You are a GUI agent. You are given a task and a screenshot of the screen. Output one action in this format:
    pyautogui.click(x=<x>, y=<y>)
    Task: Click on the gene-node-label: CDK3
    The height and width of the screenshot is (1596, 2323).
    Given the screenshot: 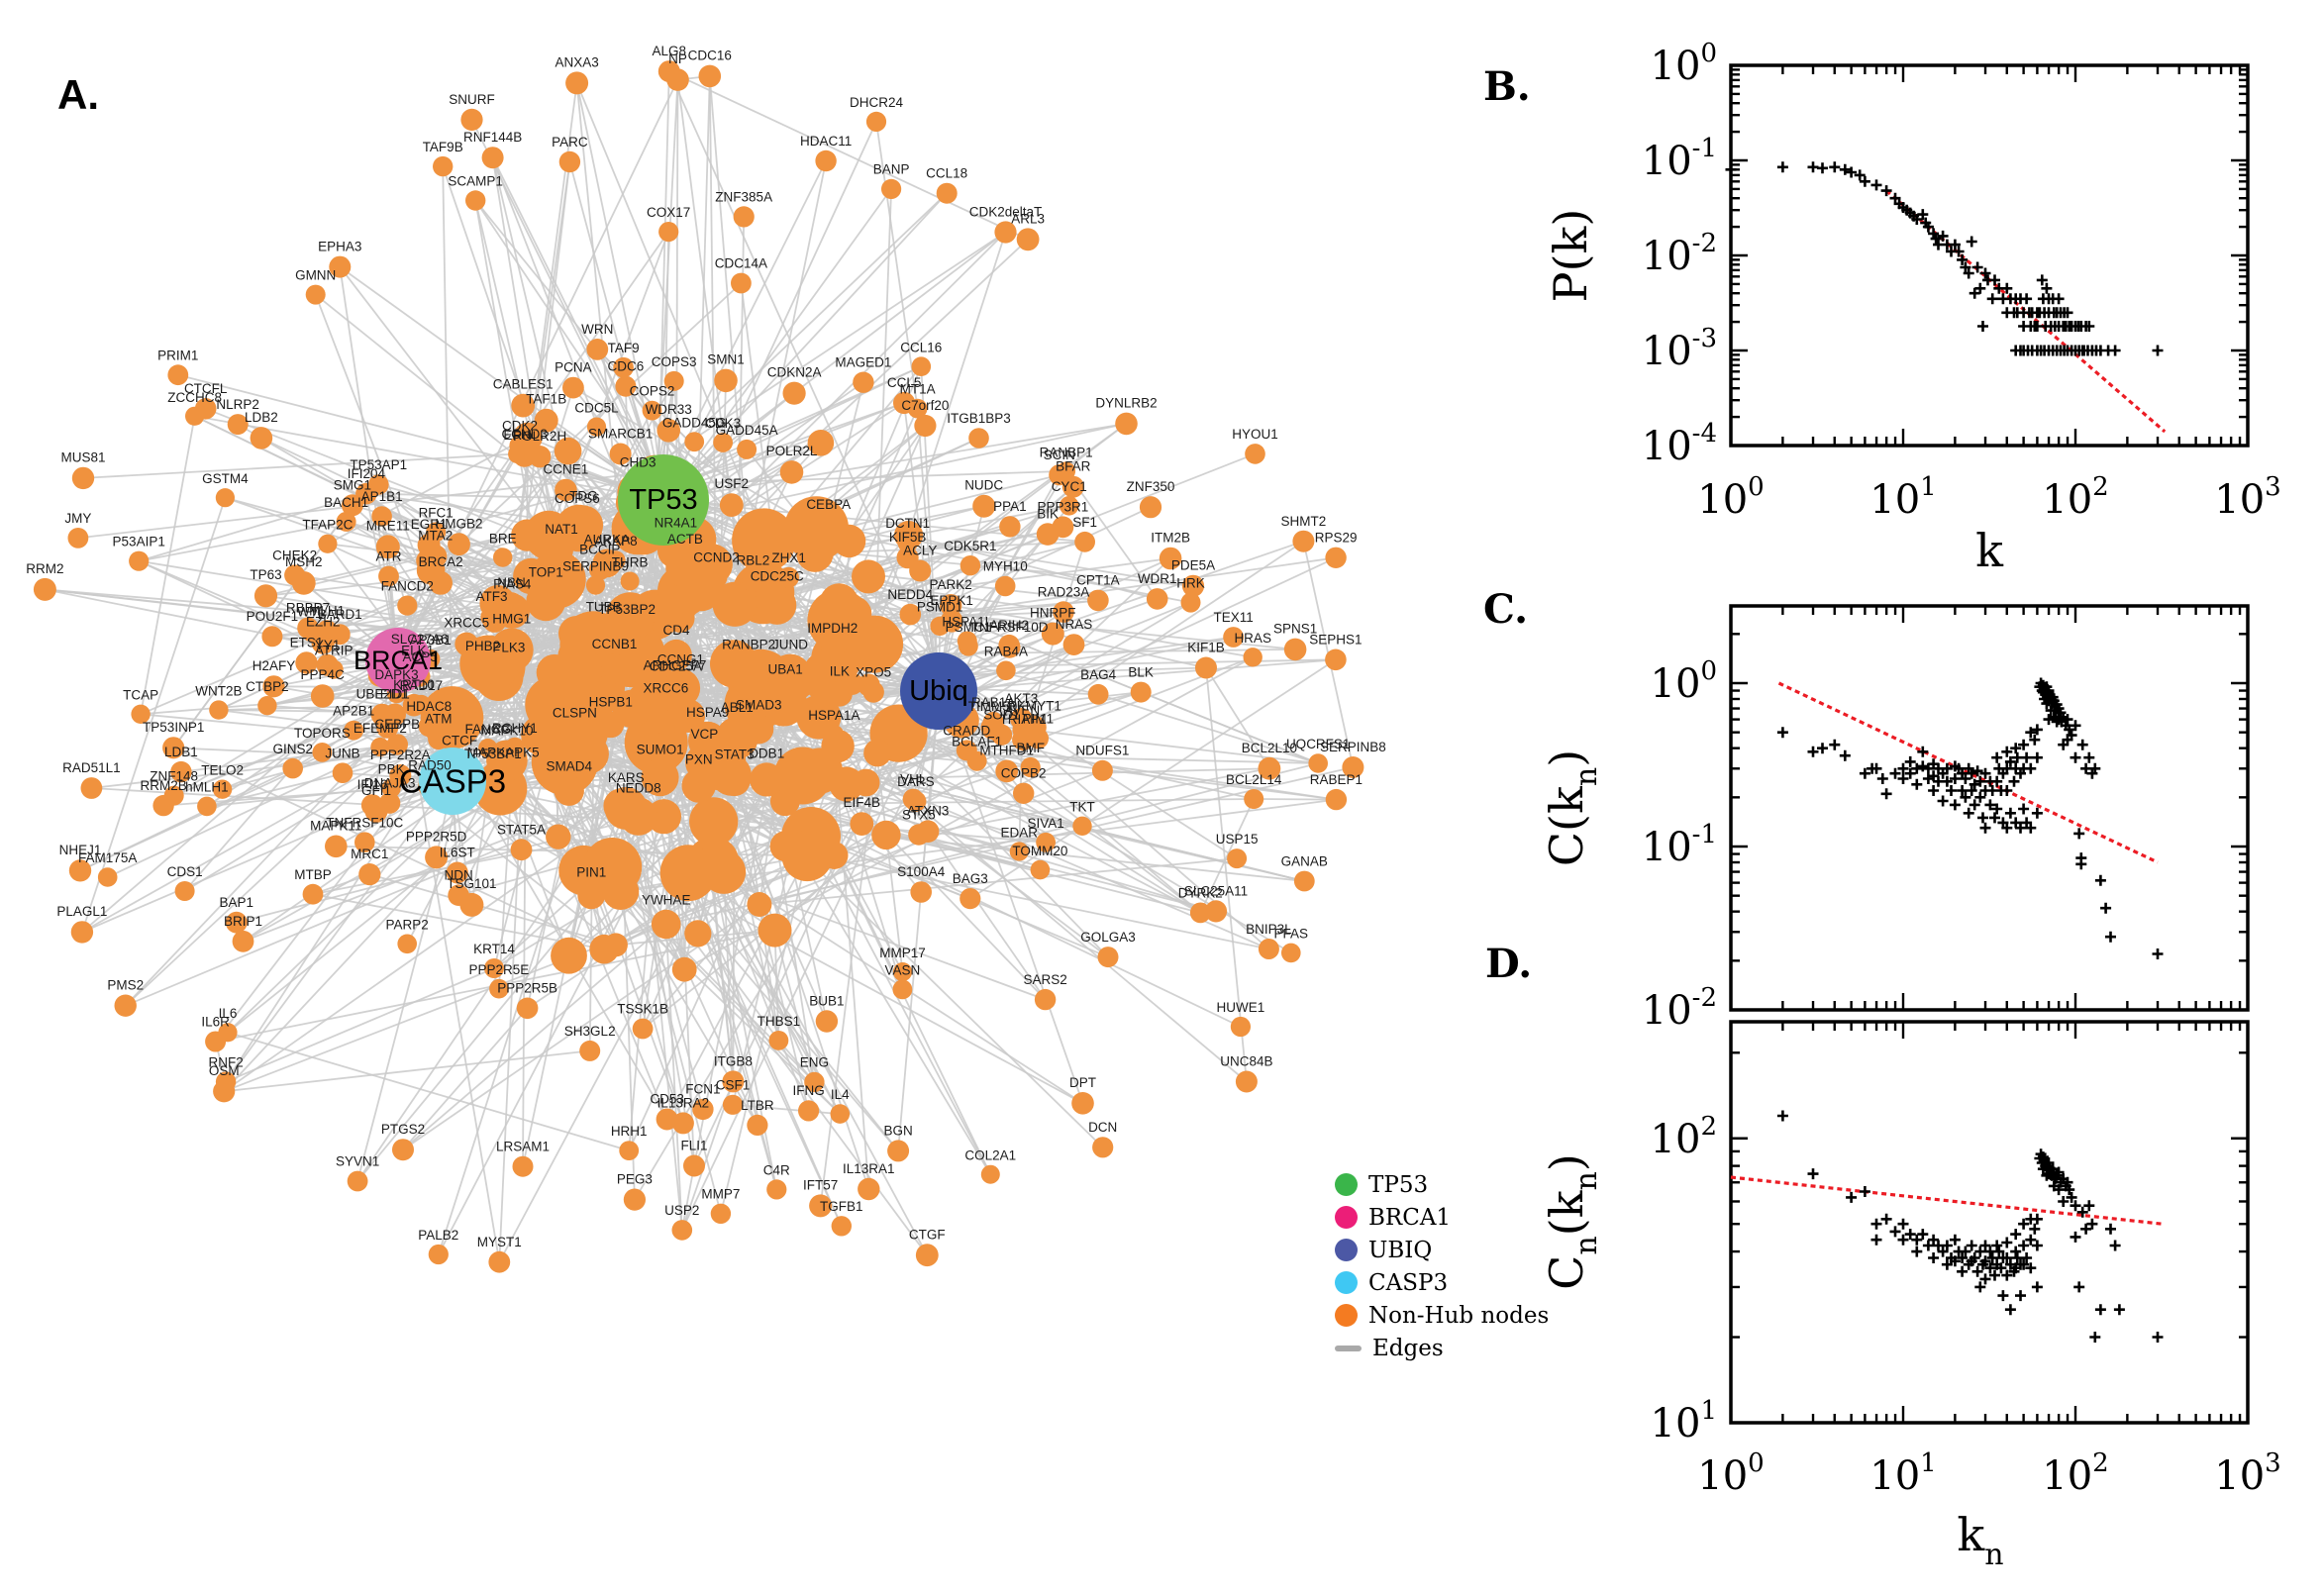 What is the action you would take?
    pyautogui.click(x=723, y=423)
    